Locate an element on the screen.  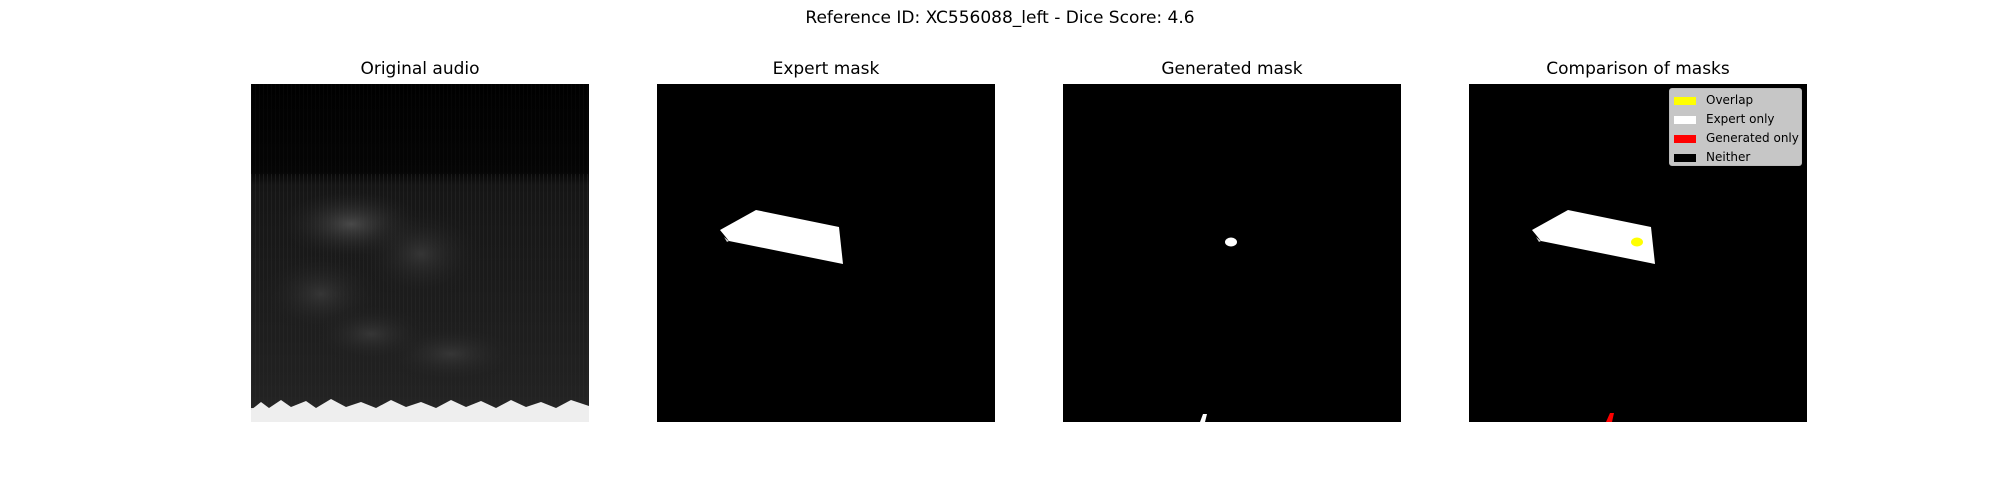
expert-mask-image is located at coordinates (826, 253).